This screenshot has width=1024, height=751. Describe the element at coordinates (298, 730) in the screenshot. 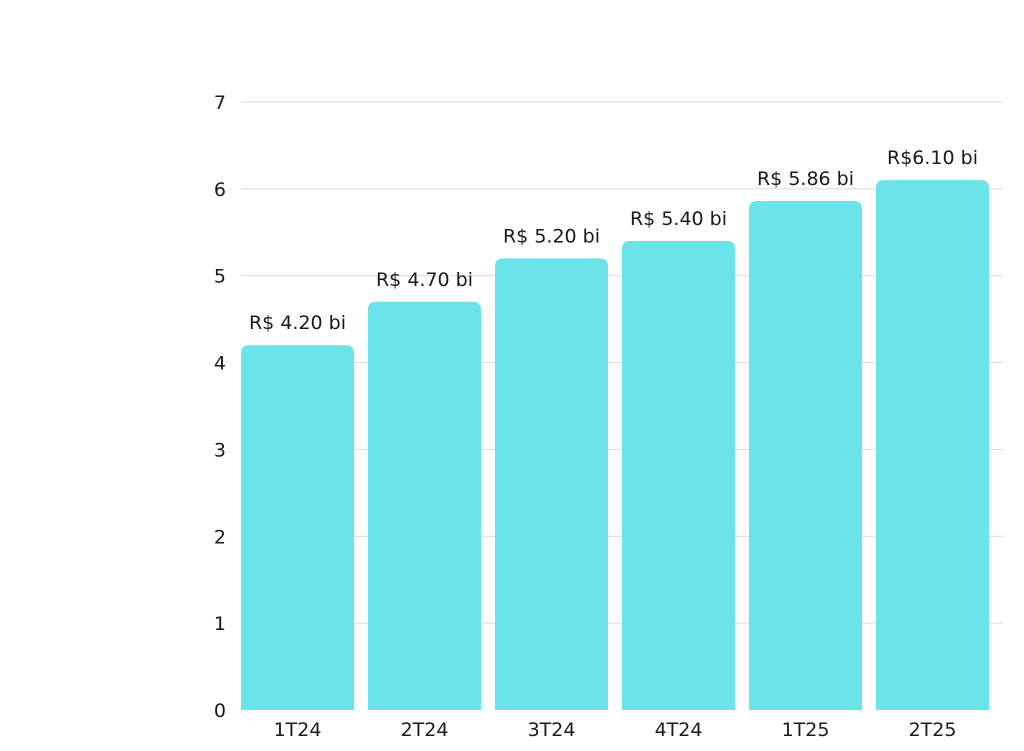

I see `x-tick-label: 1T24` at that location.